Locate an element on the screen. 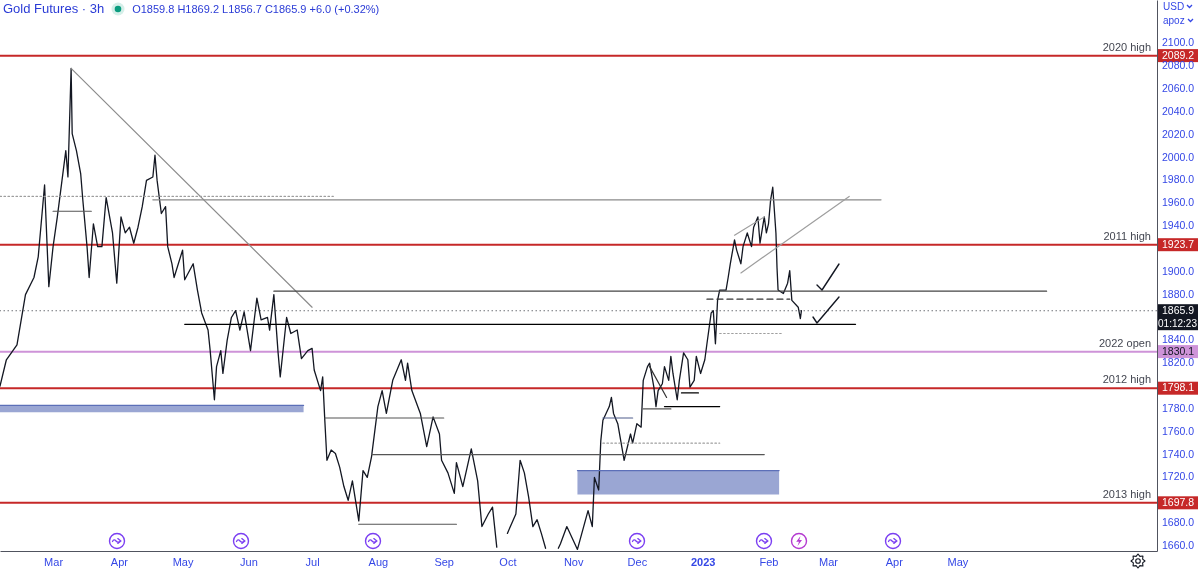 This screenshot has height=570, width=1200. ref-line-label: 2011 high is located at coordinates (1127, 235).